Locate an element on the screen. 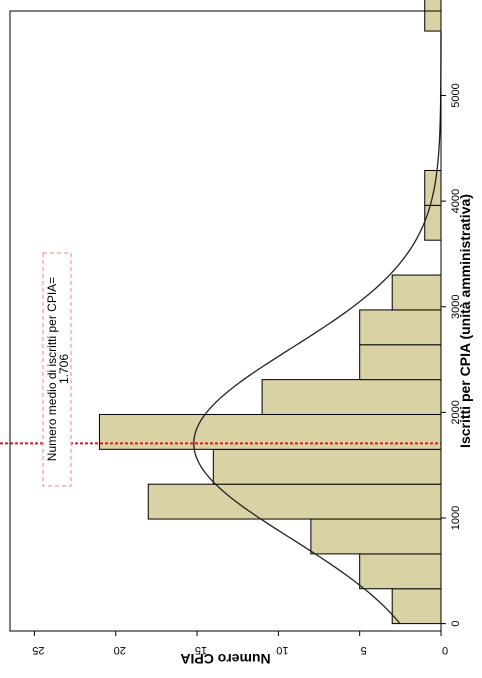 Image resolution: width=482 pixels, height=678 pixels. y-tick-label: 15 is located at coordinates (201, 650).